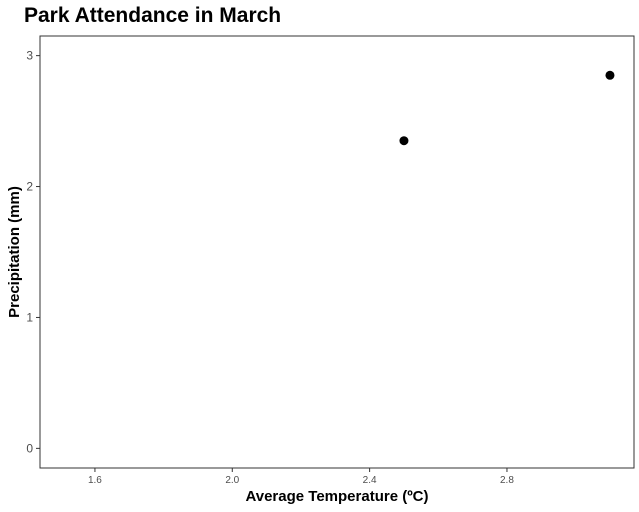 Image resolution: width=639 pixels, height=512 pixels. What do you see at coordinates (33, 252) in the screenshot?
I see `y-axis: 0 1 2 3` at bounding box center [33, 252].